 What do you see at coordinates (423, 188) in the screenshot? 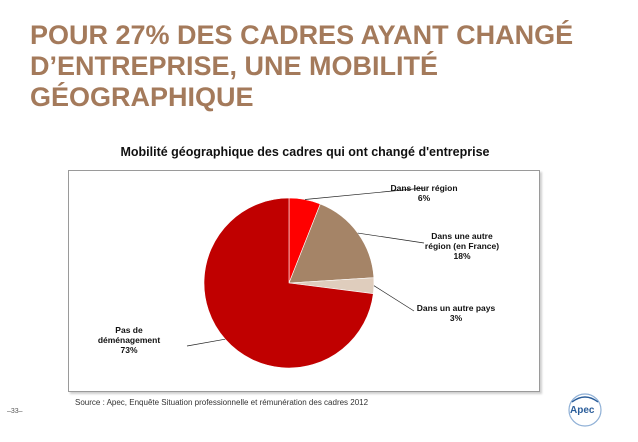
I see `slice-label-line: Dans leur région` at bounding box center [423, 188].